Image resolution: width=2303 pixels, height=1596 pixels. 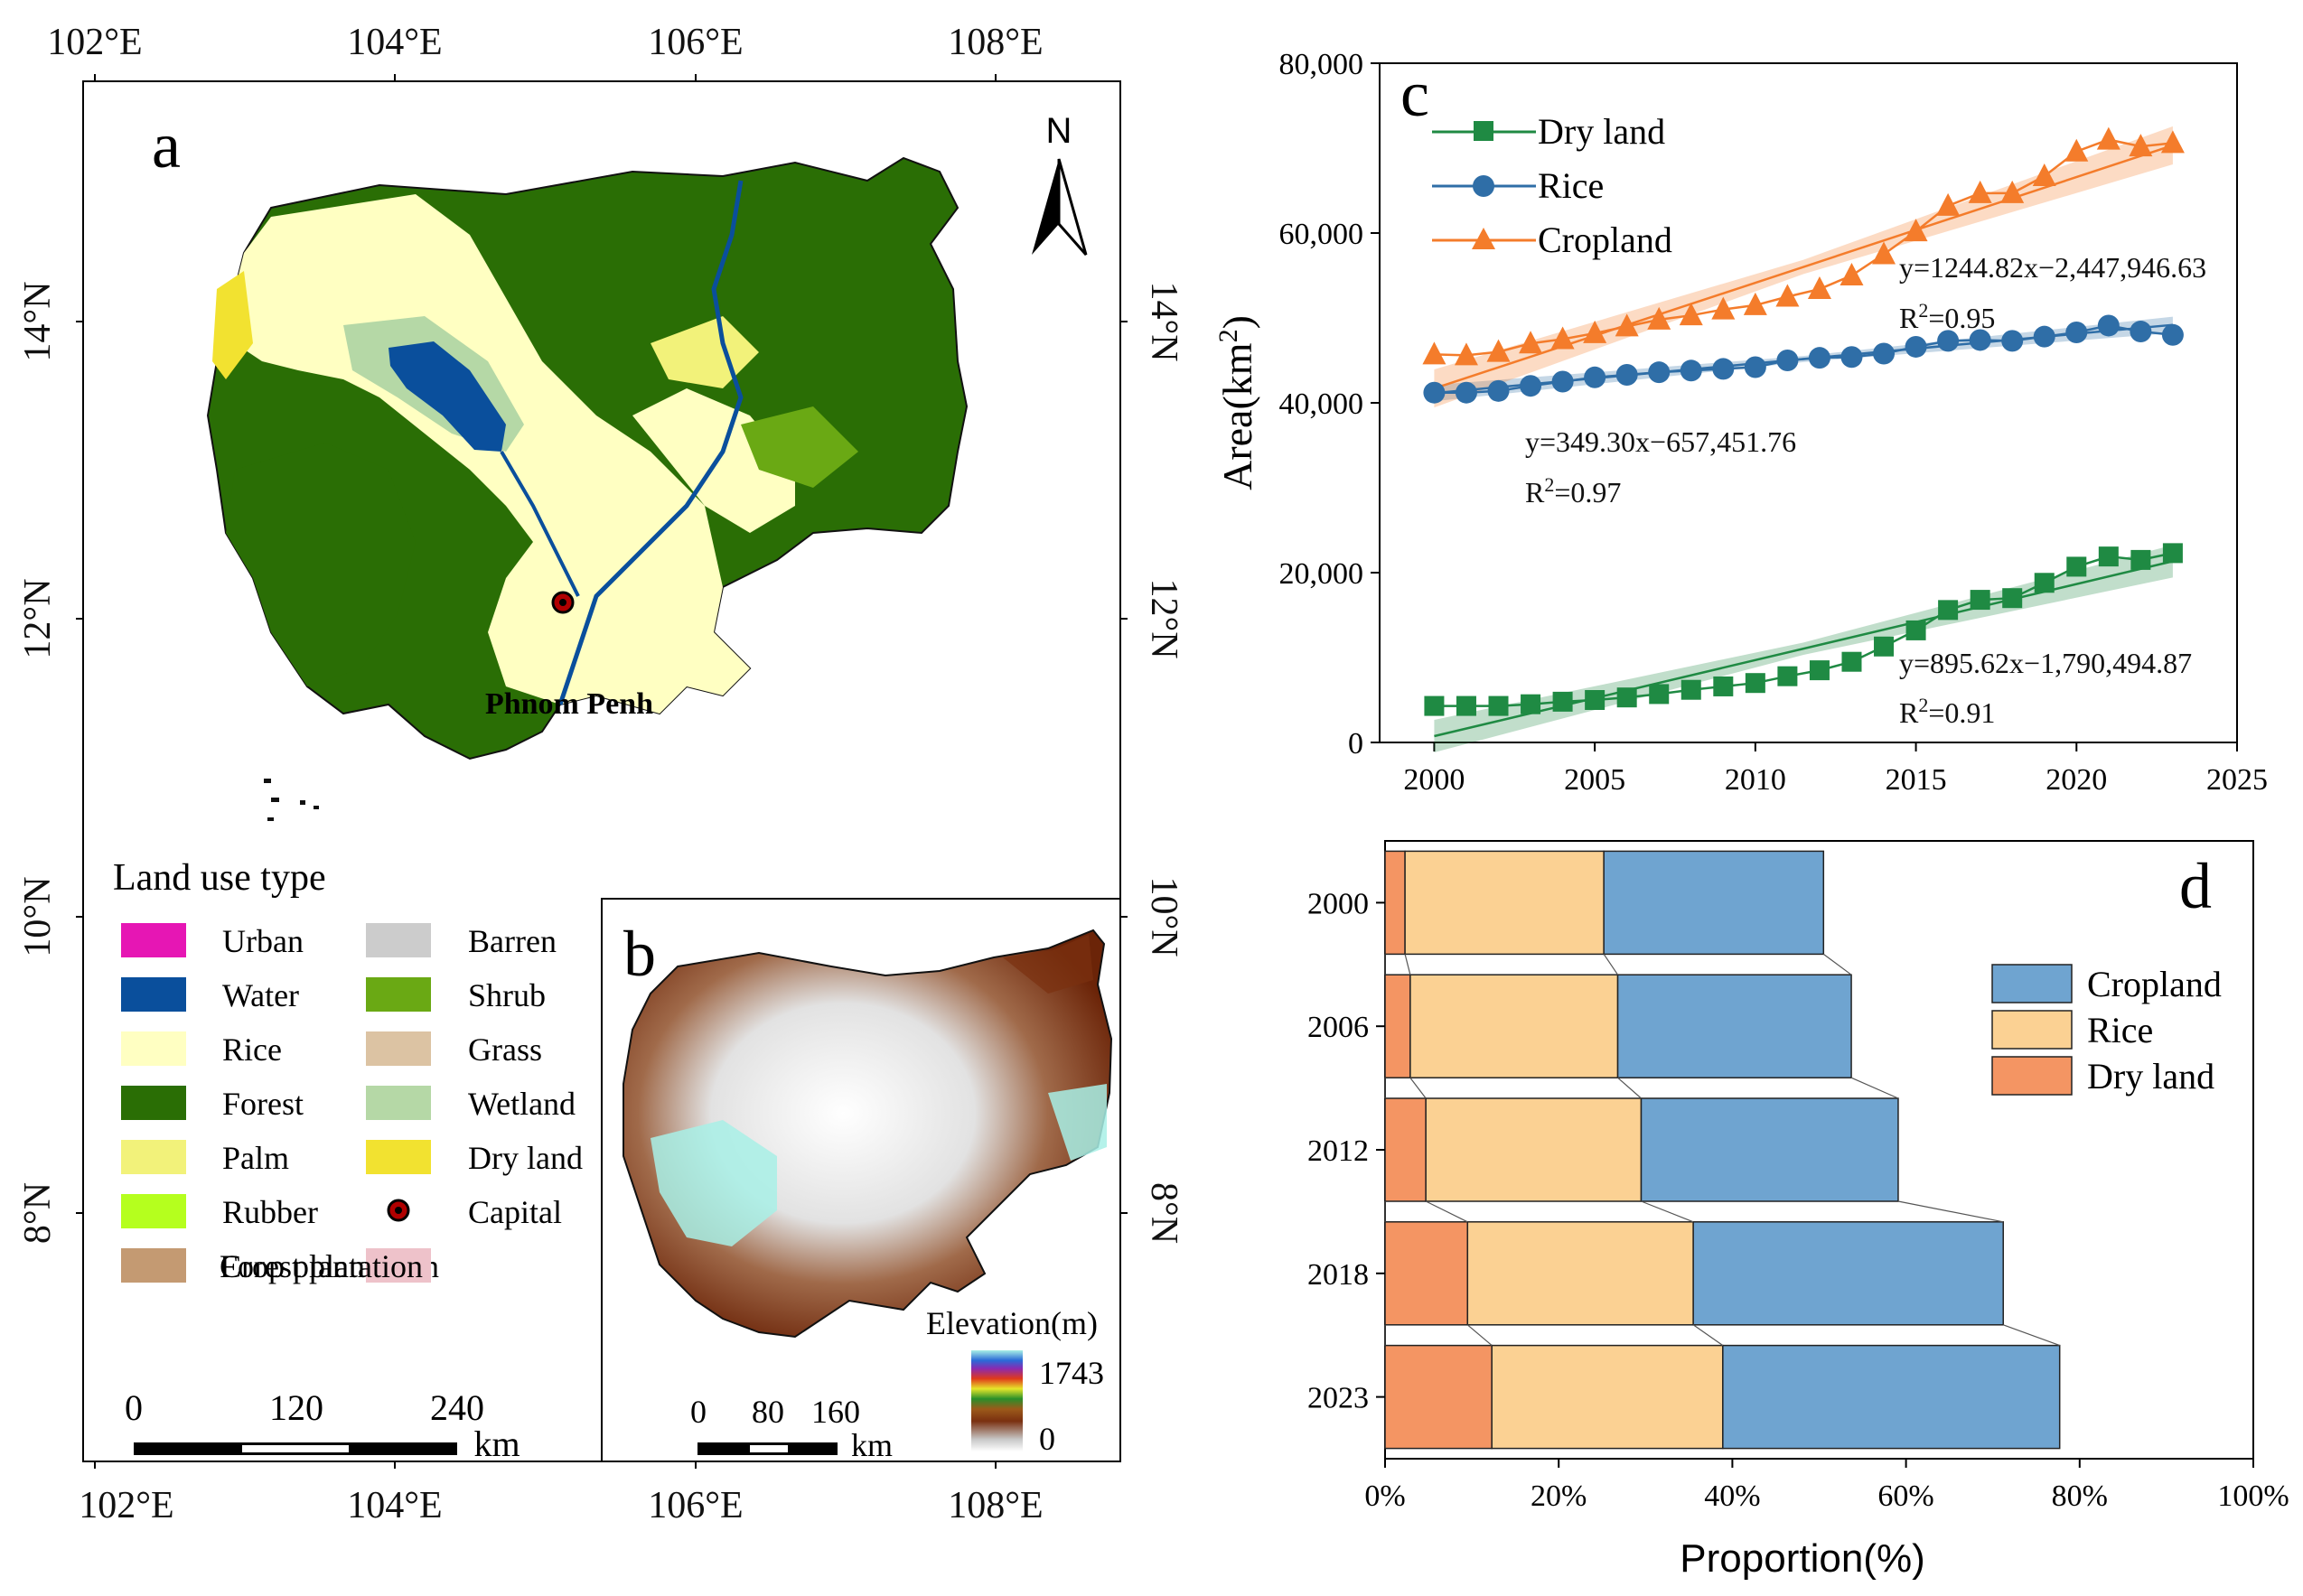 What do you see at coordinates (1573, 491) in the screenshot?
I see `r2-rice: R2=0.97` at bounding box center [1573, 491].